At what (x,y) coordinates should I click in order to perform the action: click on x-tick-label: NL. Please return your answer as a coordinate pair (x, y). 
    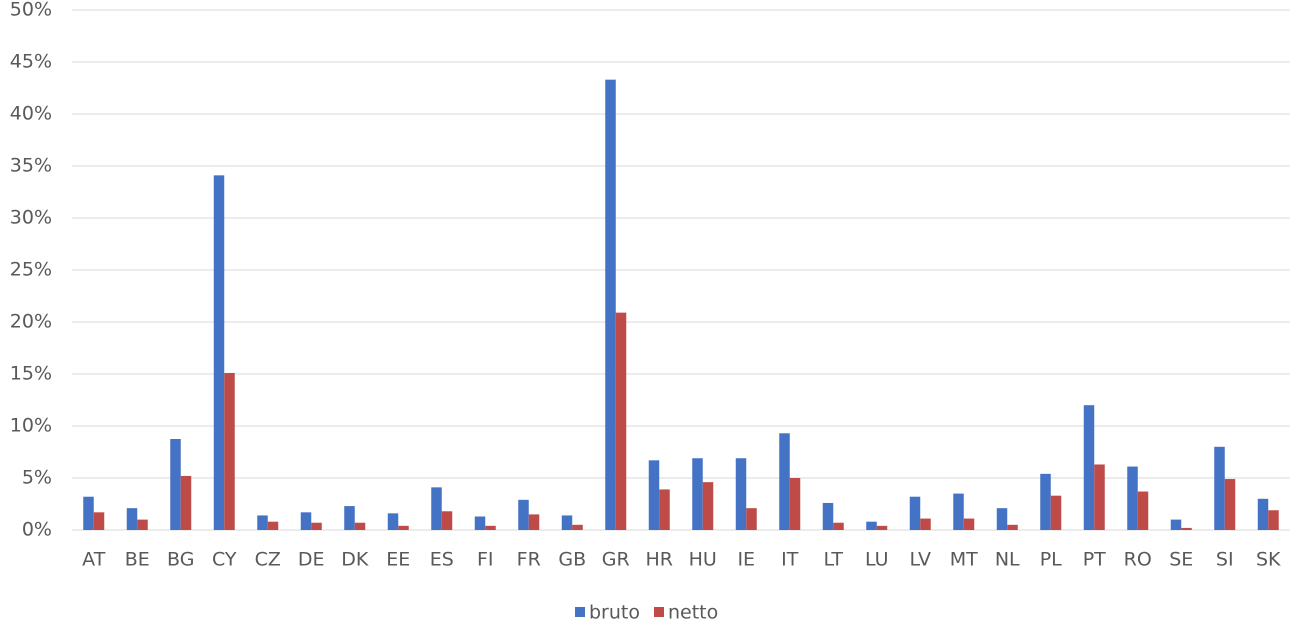
    Looking at the image, I should click on (1007, 560).